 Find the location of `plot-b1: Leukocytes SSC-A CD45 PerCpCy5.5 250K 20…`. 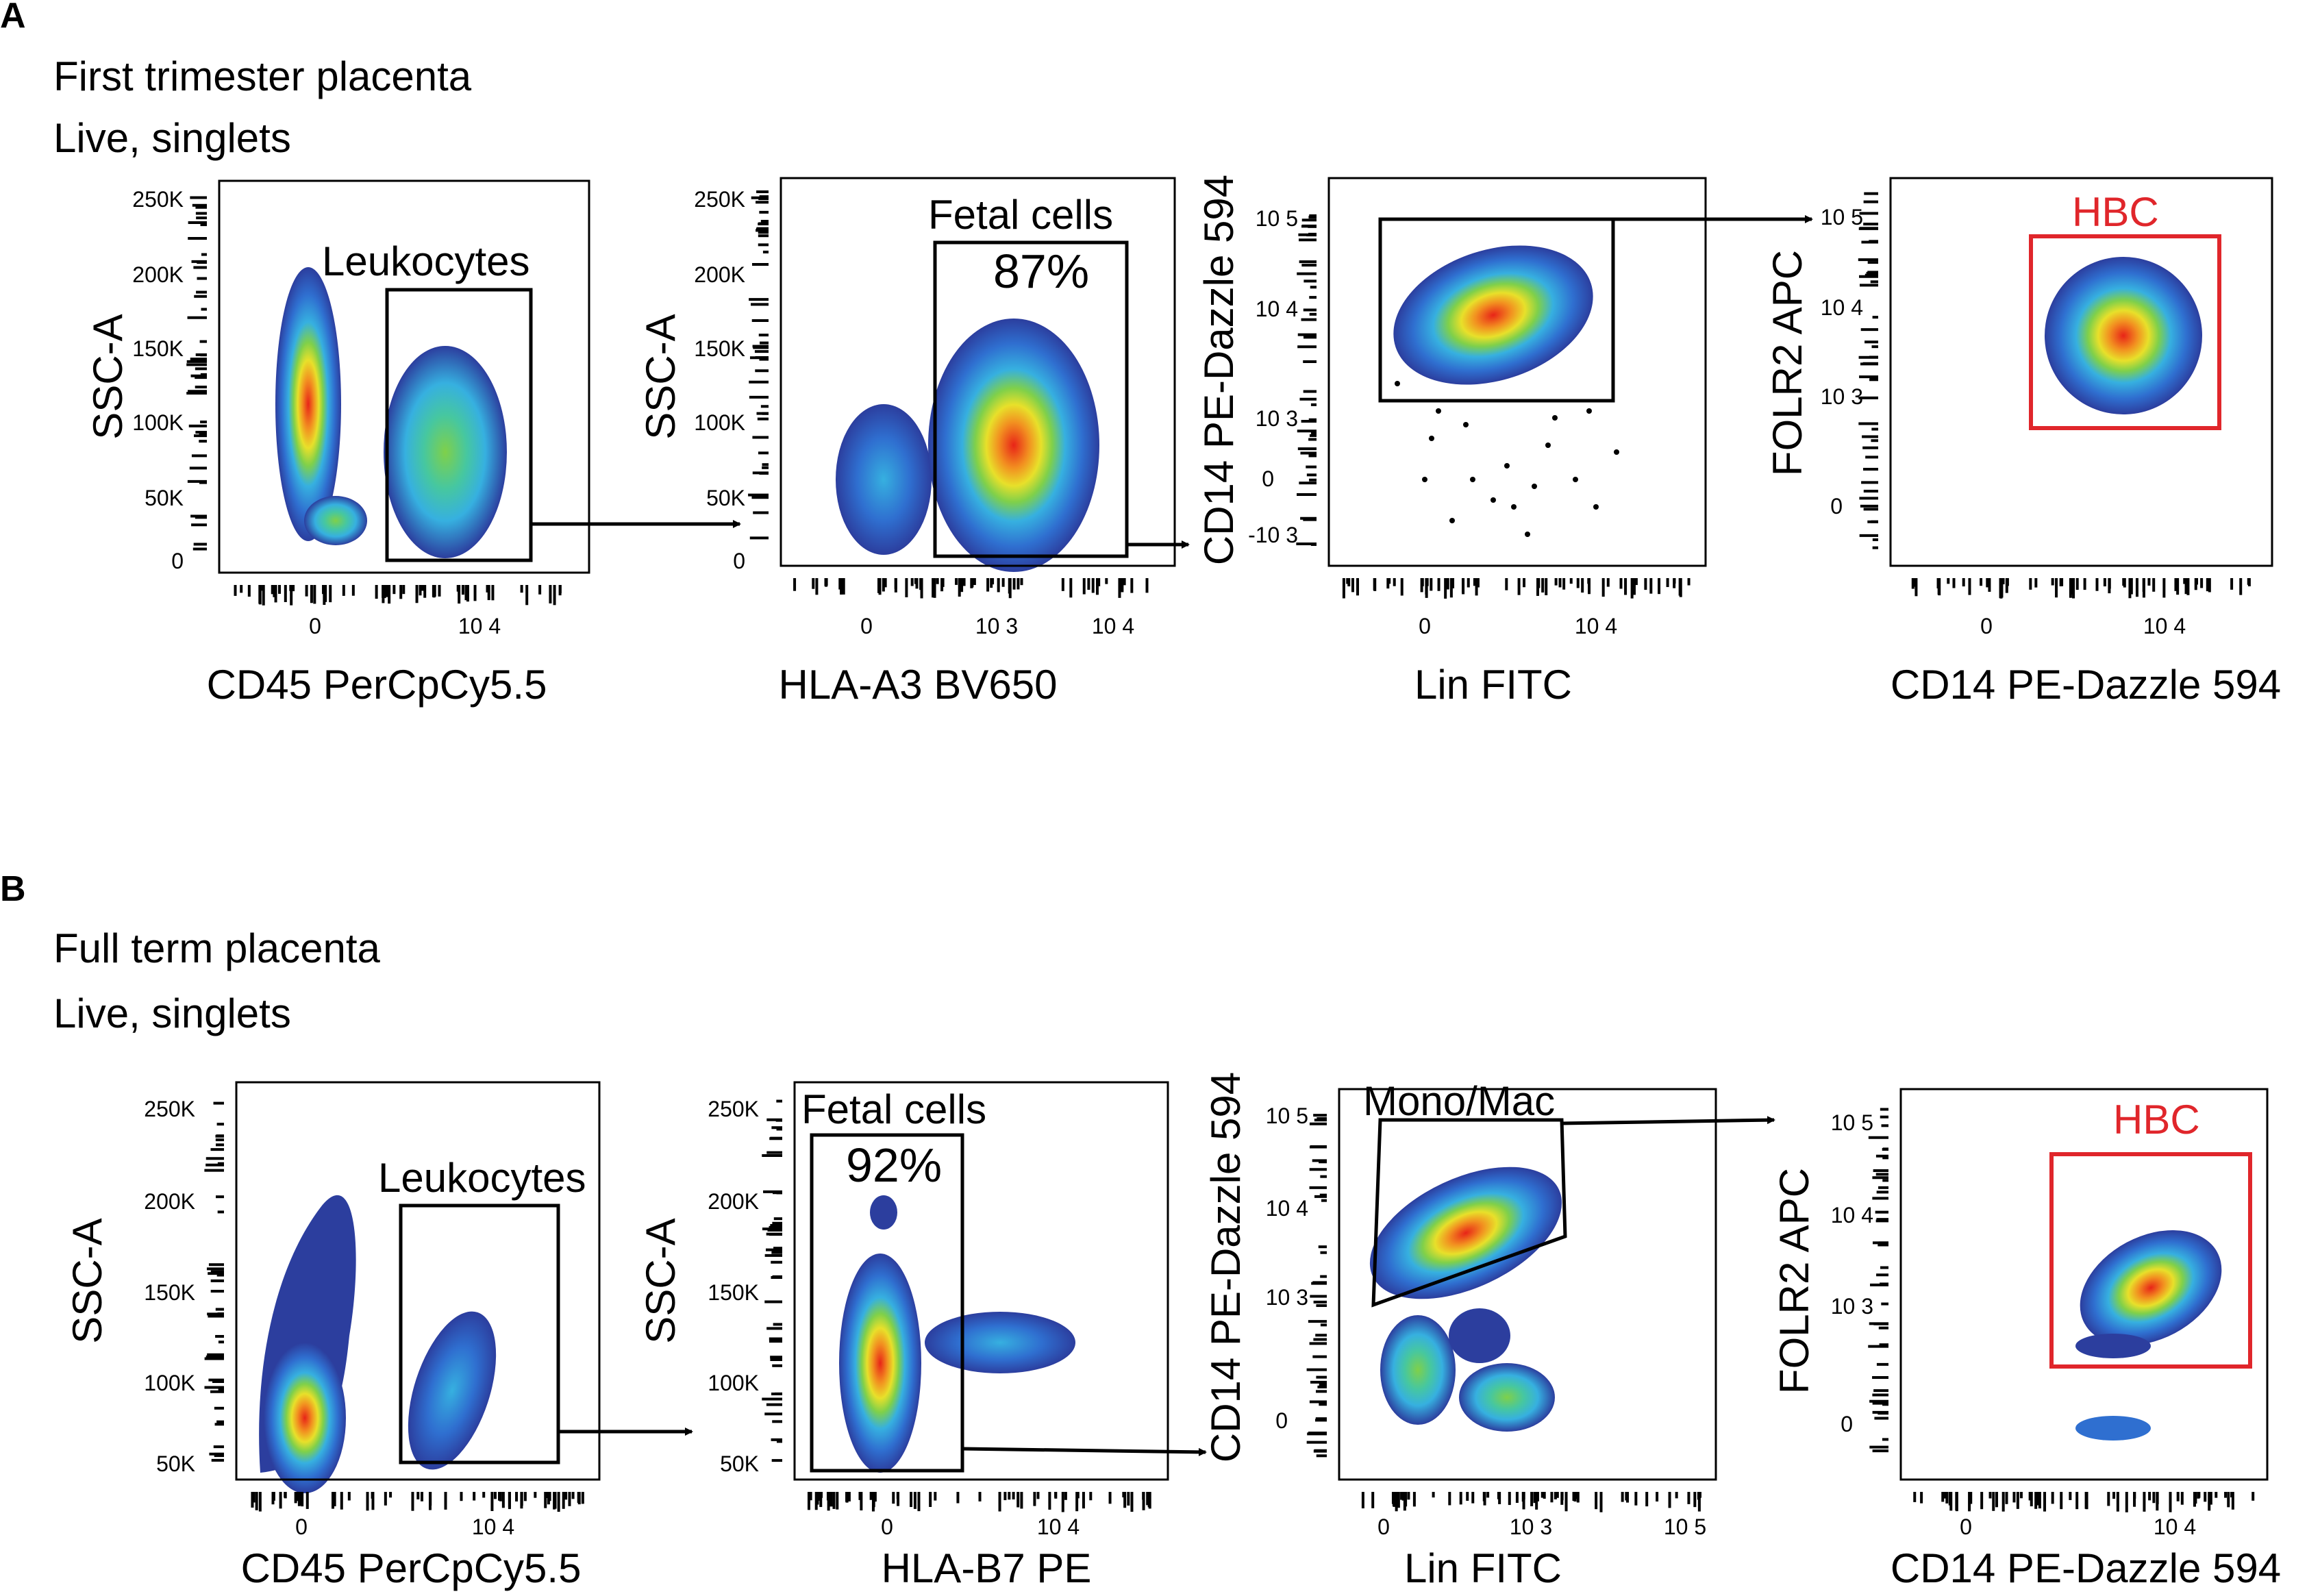

plot-b1: Leukocytes SSC-A CD45 PerCpCy5.5 250K 20… is located at coordinates (332, 1336).